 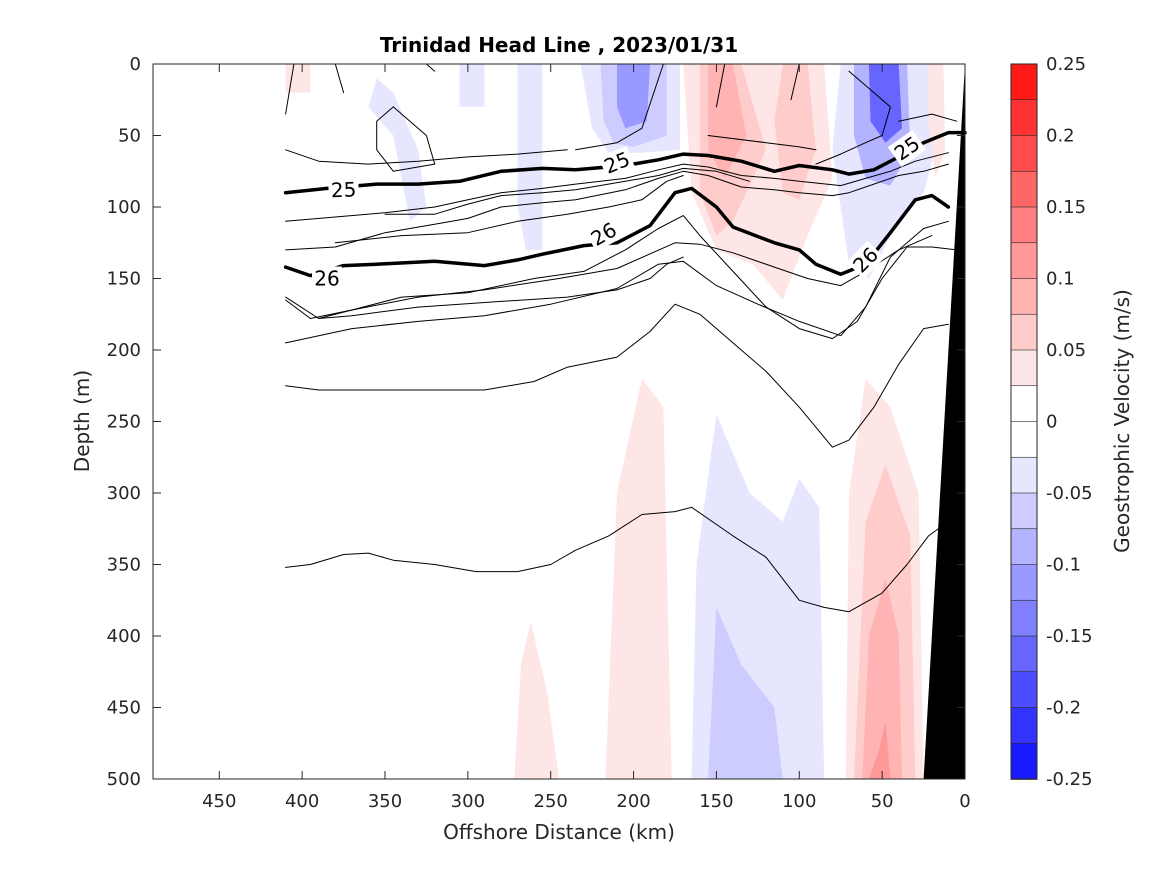 I want to click on x-tick-label: 200, so click(x=633, y=801).